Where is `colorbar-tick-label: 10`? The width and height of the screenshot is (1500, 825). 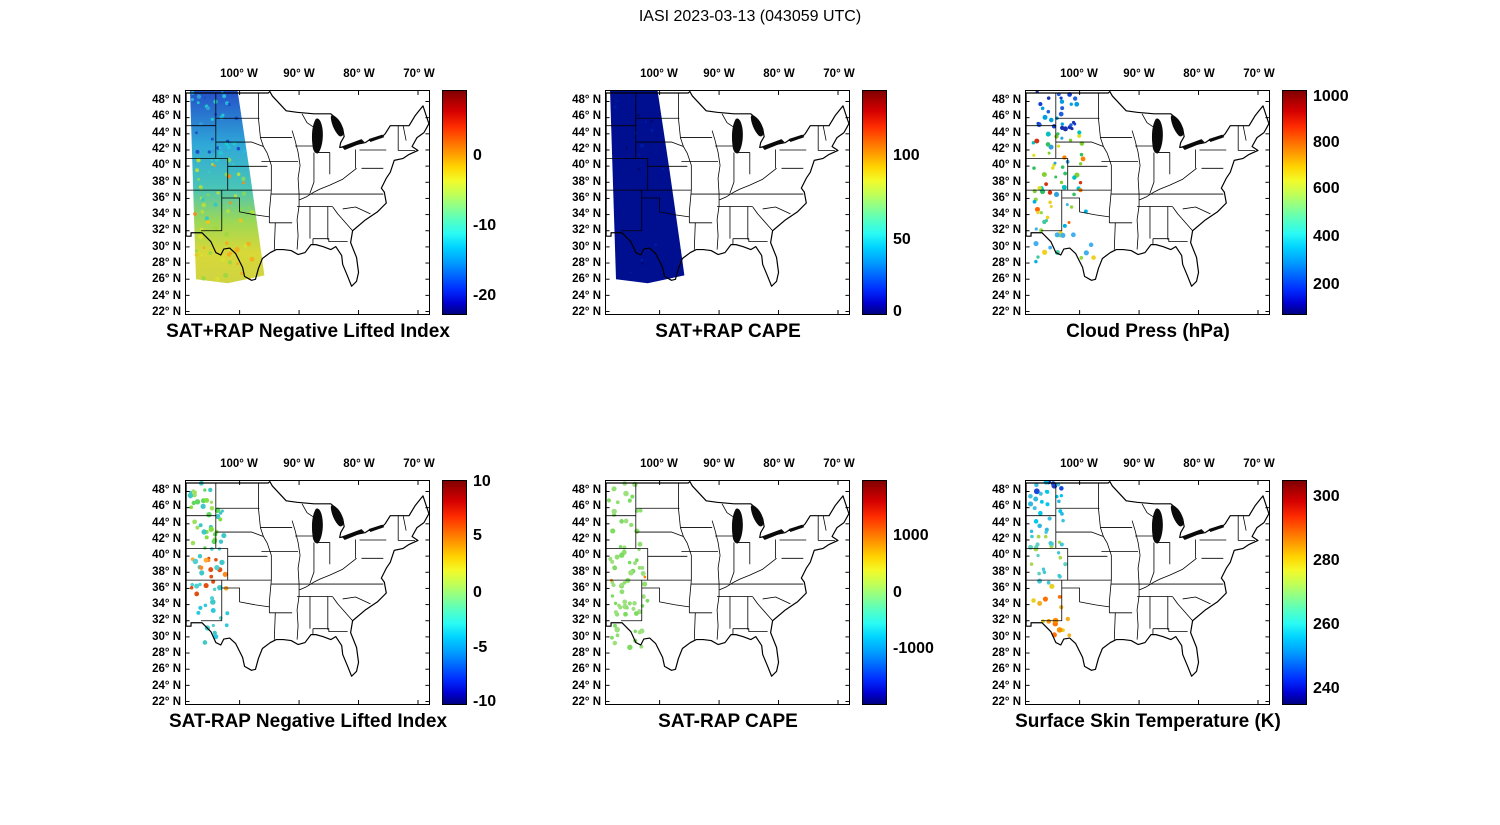
colorbar-tick-label: 10 is located at coordinates (482, 482).